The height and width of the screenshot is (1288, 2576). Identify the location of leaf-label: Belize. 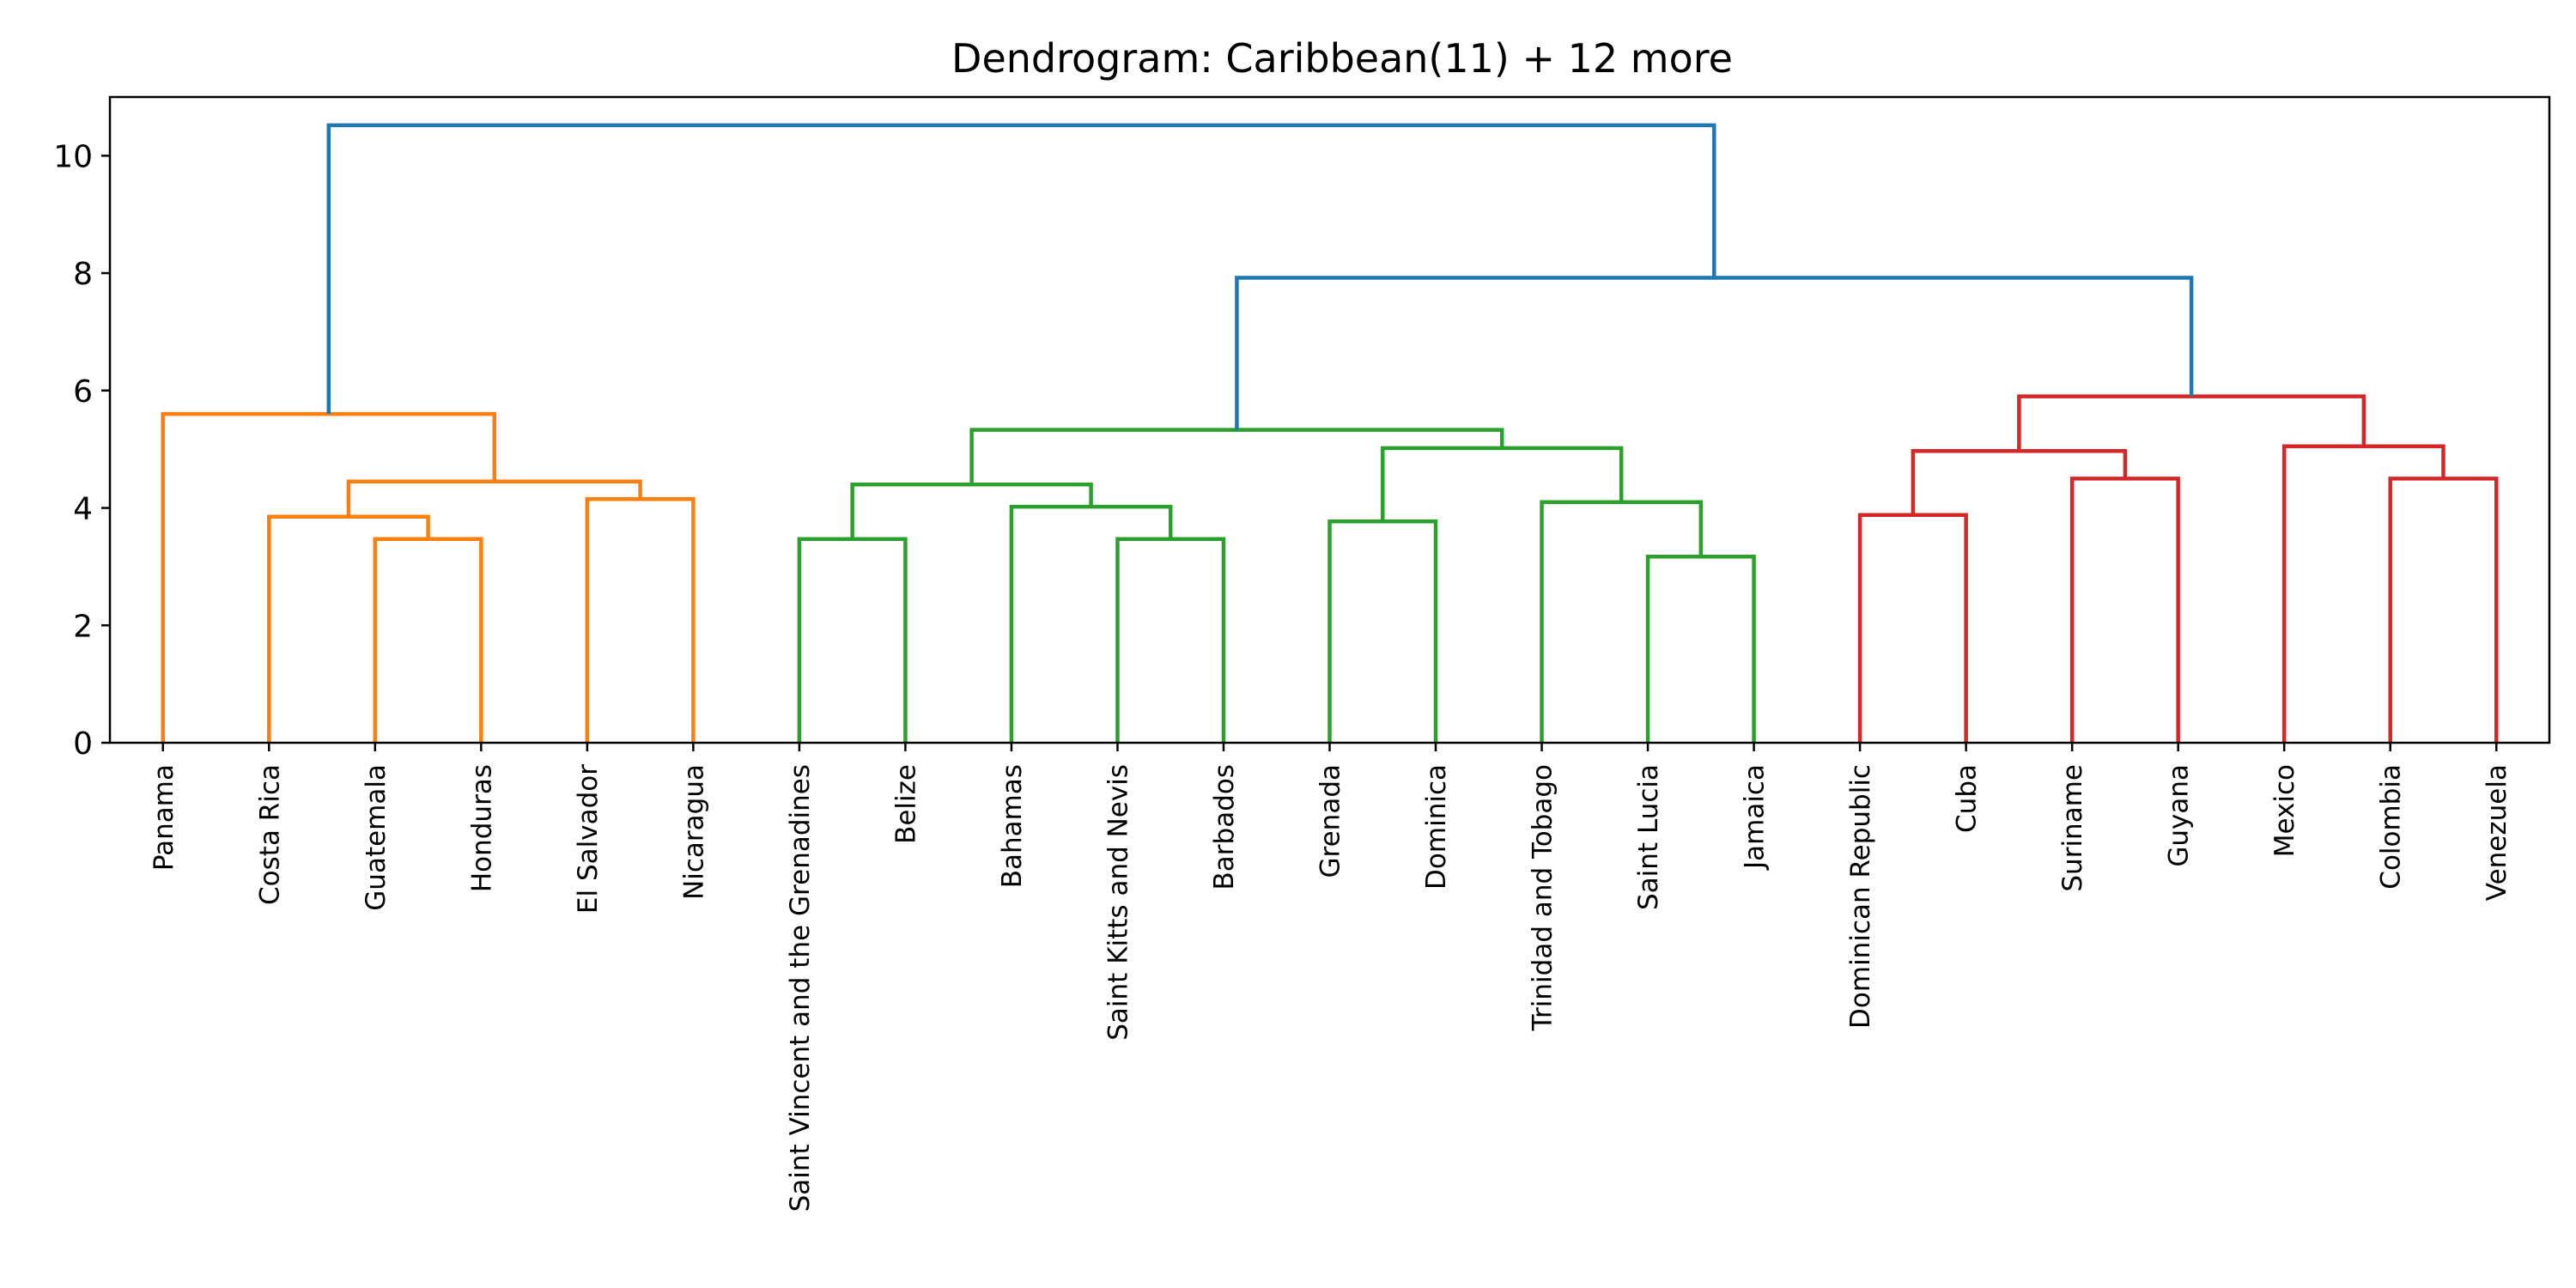
(906, 804).